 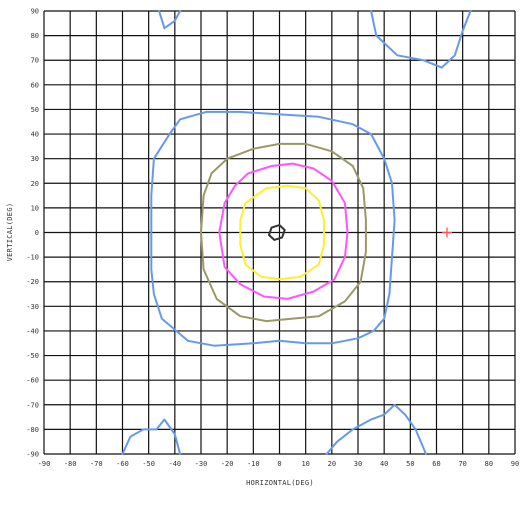 What do you see at coordinates (489, 464) in the screenshot?
I see `x-tick-label: 80` at bounding box center [489, 464].